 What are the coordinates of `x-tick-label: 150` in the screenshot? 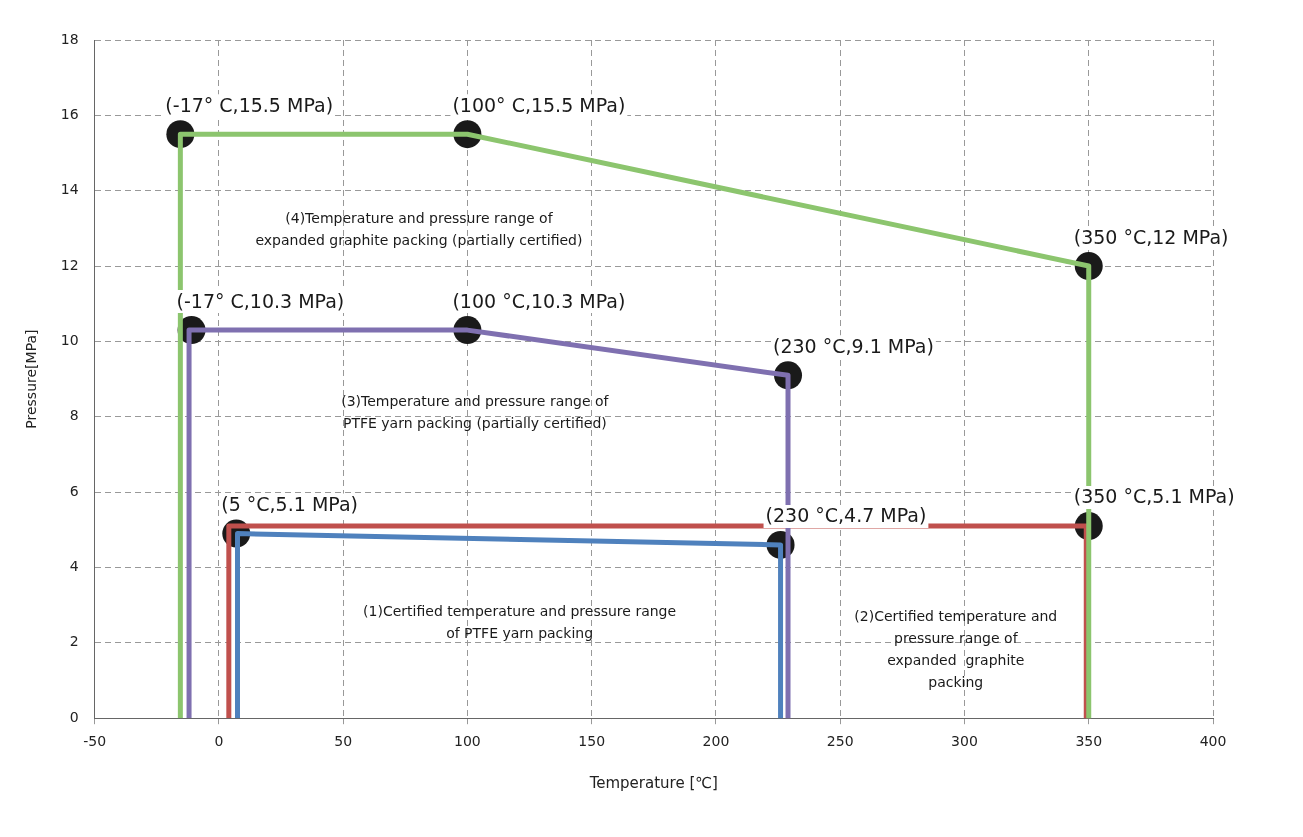 It's located at (592, 741).